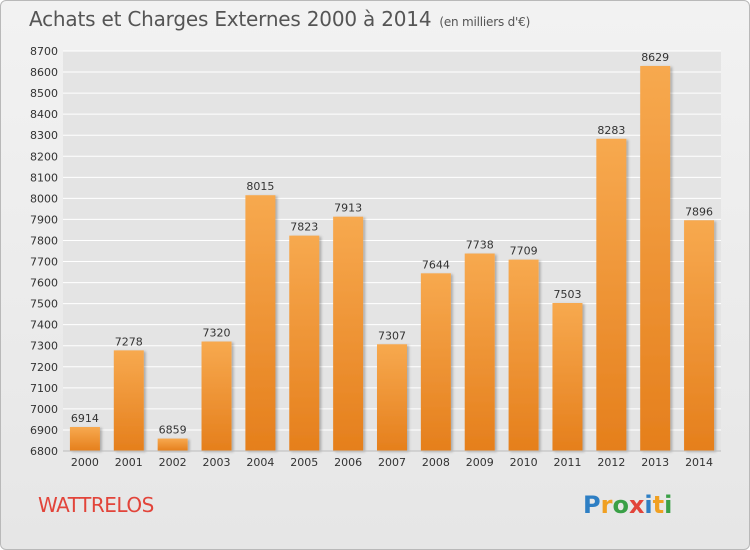 Image resolution: width=750 pixels, height=550 pixels. What do you see at coordinates (44, 451) in the screenshot?
I see `y-tick-label: 6800` at bounding box center [44, 451].